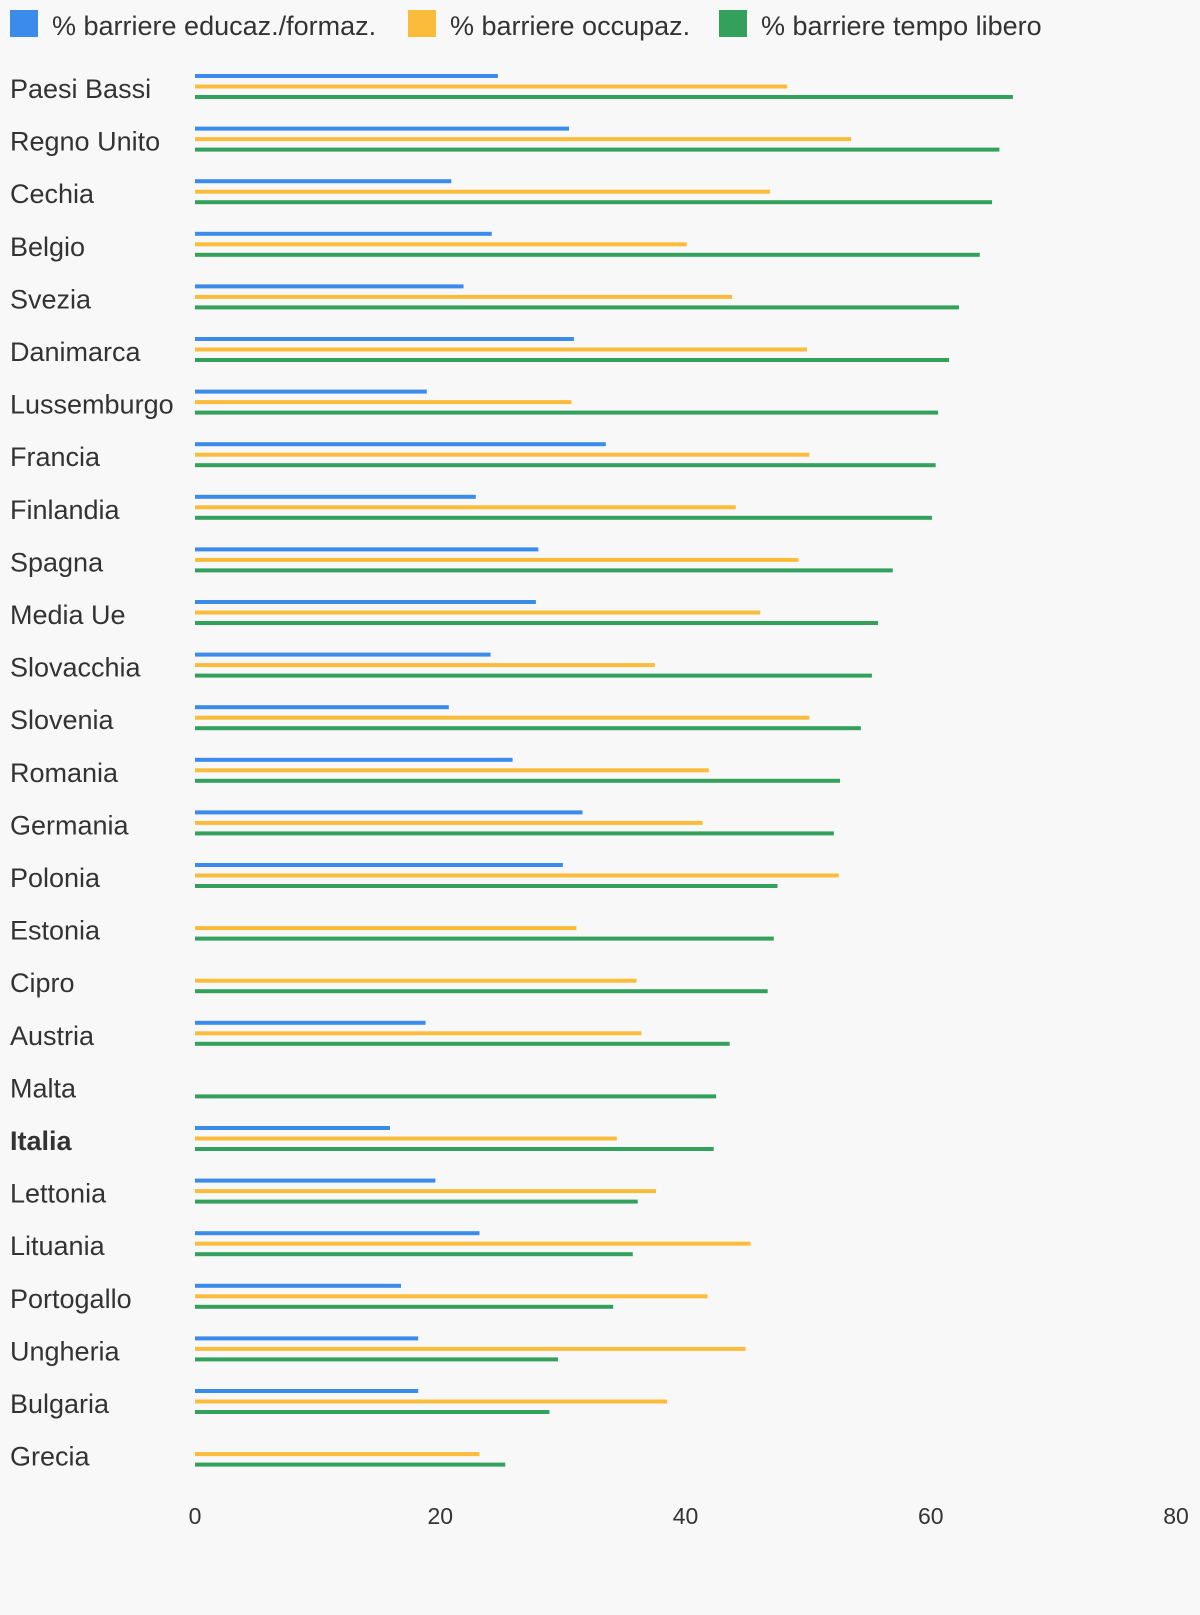 This screenshot has height=1615, width=1200. I want to click on category-label: Portogallo, so click(71, 1299).